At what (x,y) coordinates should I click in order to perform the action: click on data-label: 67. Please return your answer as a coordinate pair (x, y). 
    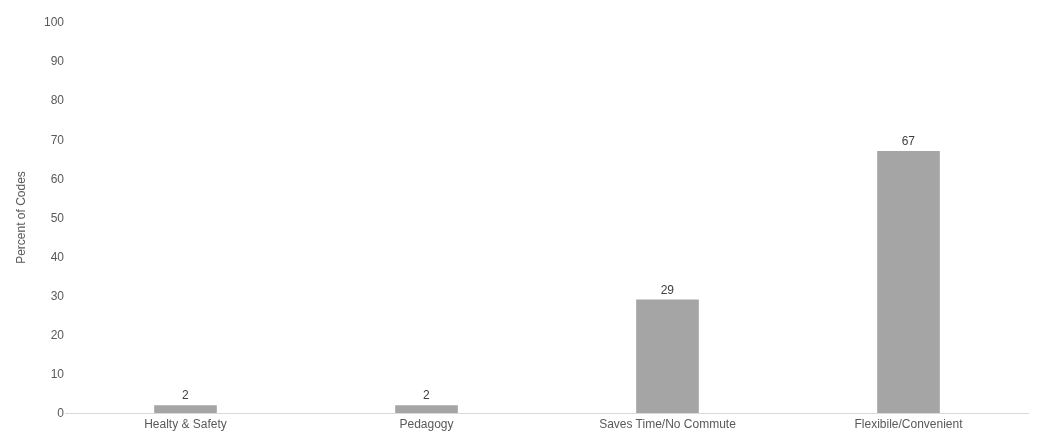
    Looking at the image, I should click on (908, 141).